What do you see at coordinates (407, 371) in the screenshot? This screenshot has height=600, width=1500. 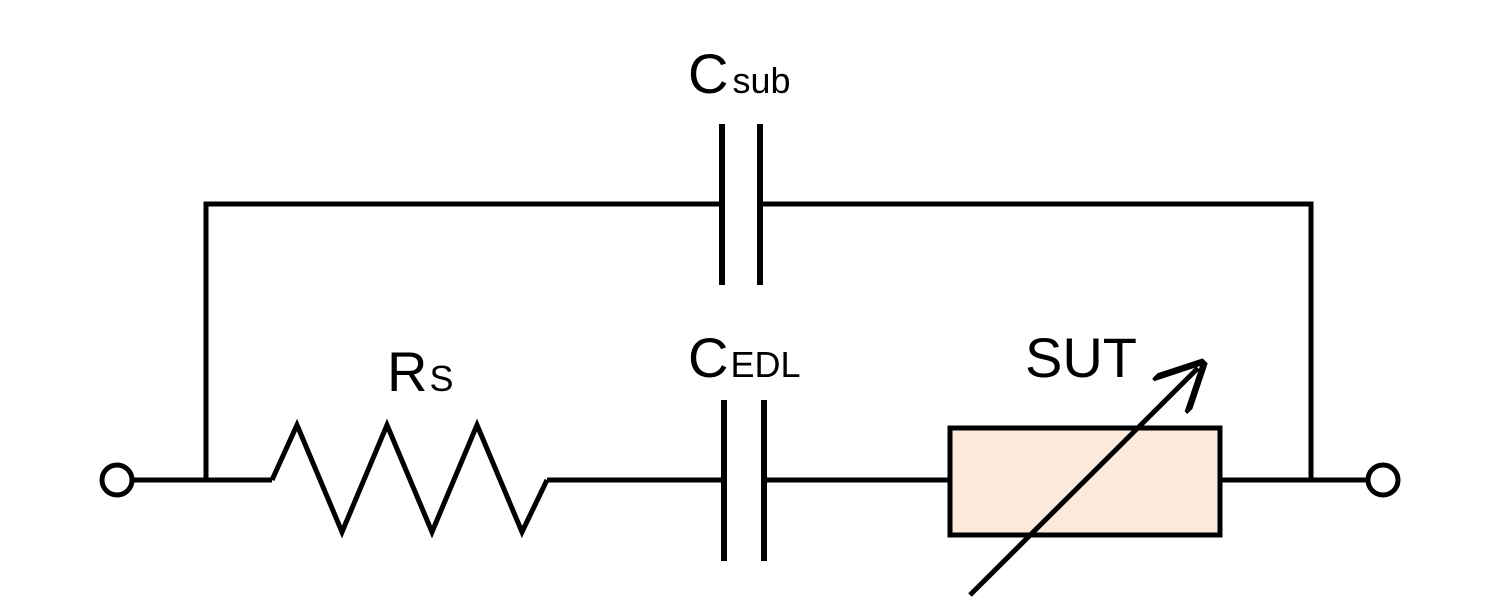 I see `rs-main: R` at bounding box center [407, 371].